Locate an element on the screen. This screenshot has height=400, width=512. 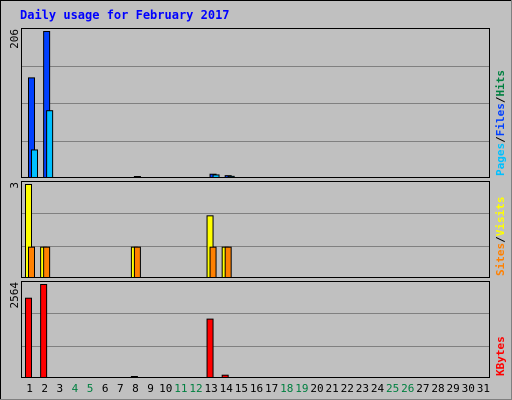
x-tick-label-28: 28 is located at coordinates (437, 388).